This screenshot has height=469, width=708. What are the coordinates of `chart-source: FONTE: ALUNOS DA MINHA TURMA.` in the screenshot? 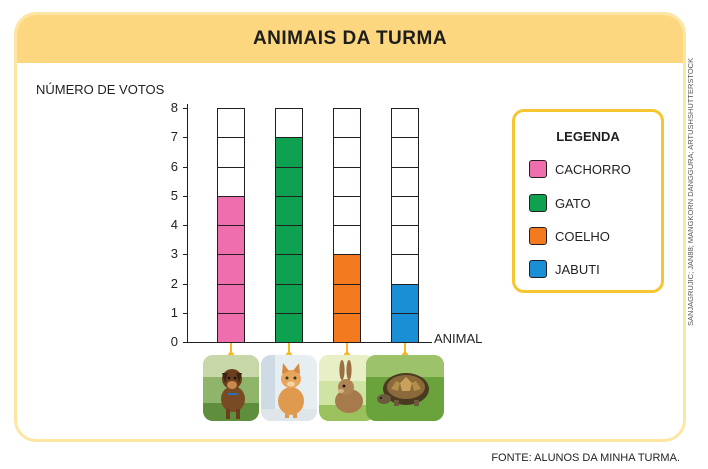 It's located at (585, 458).